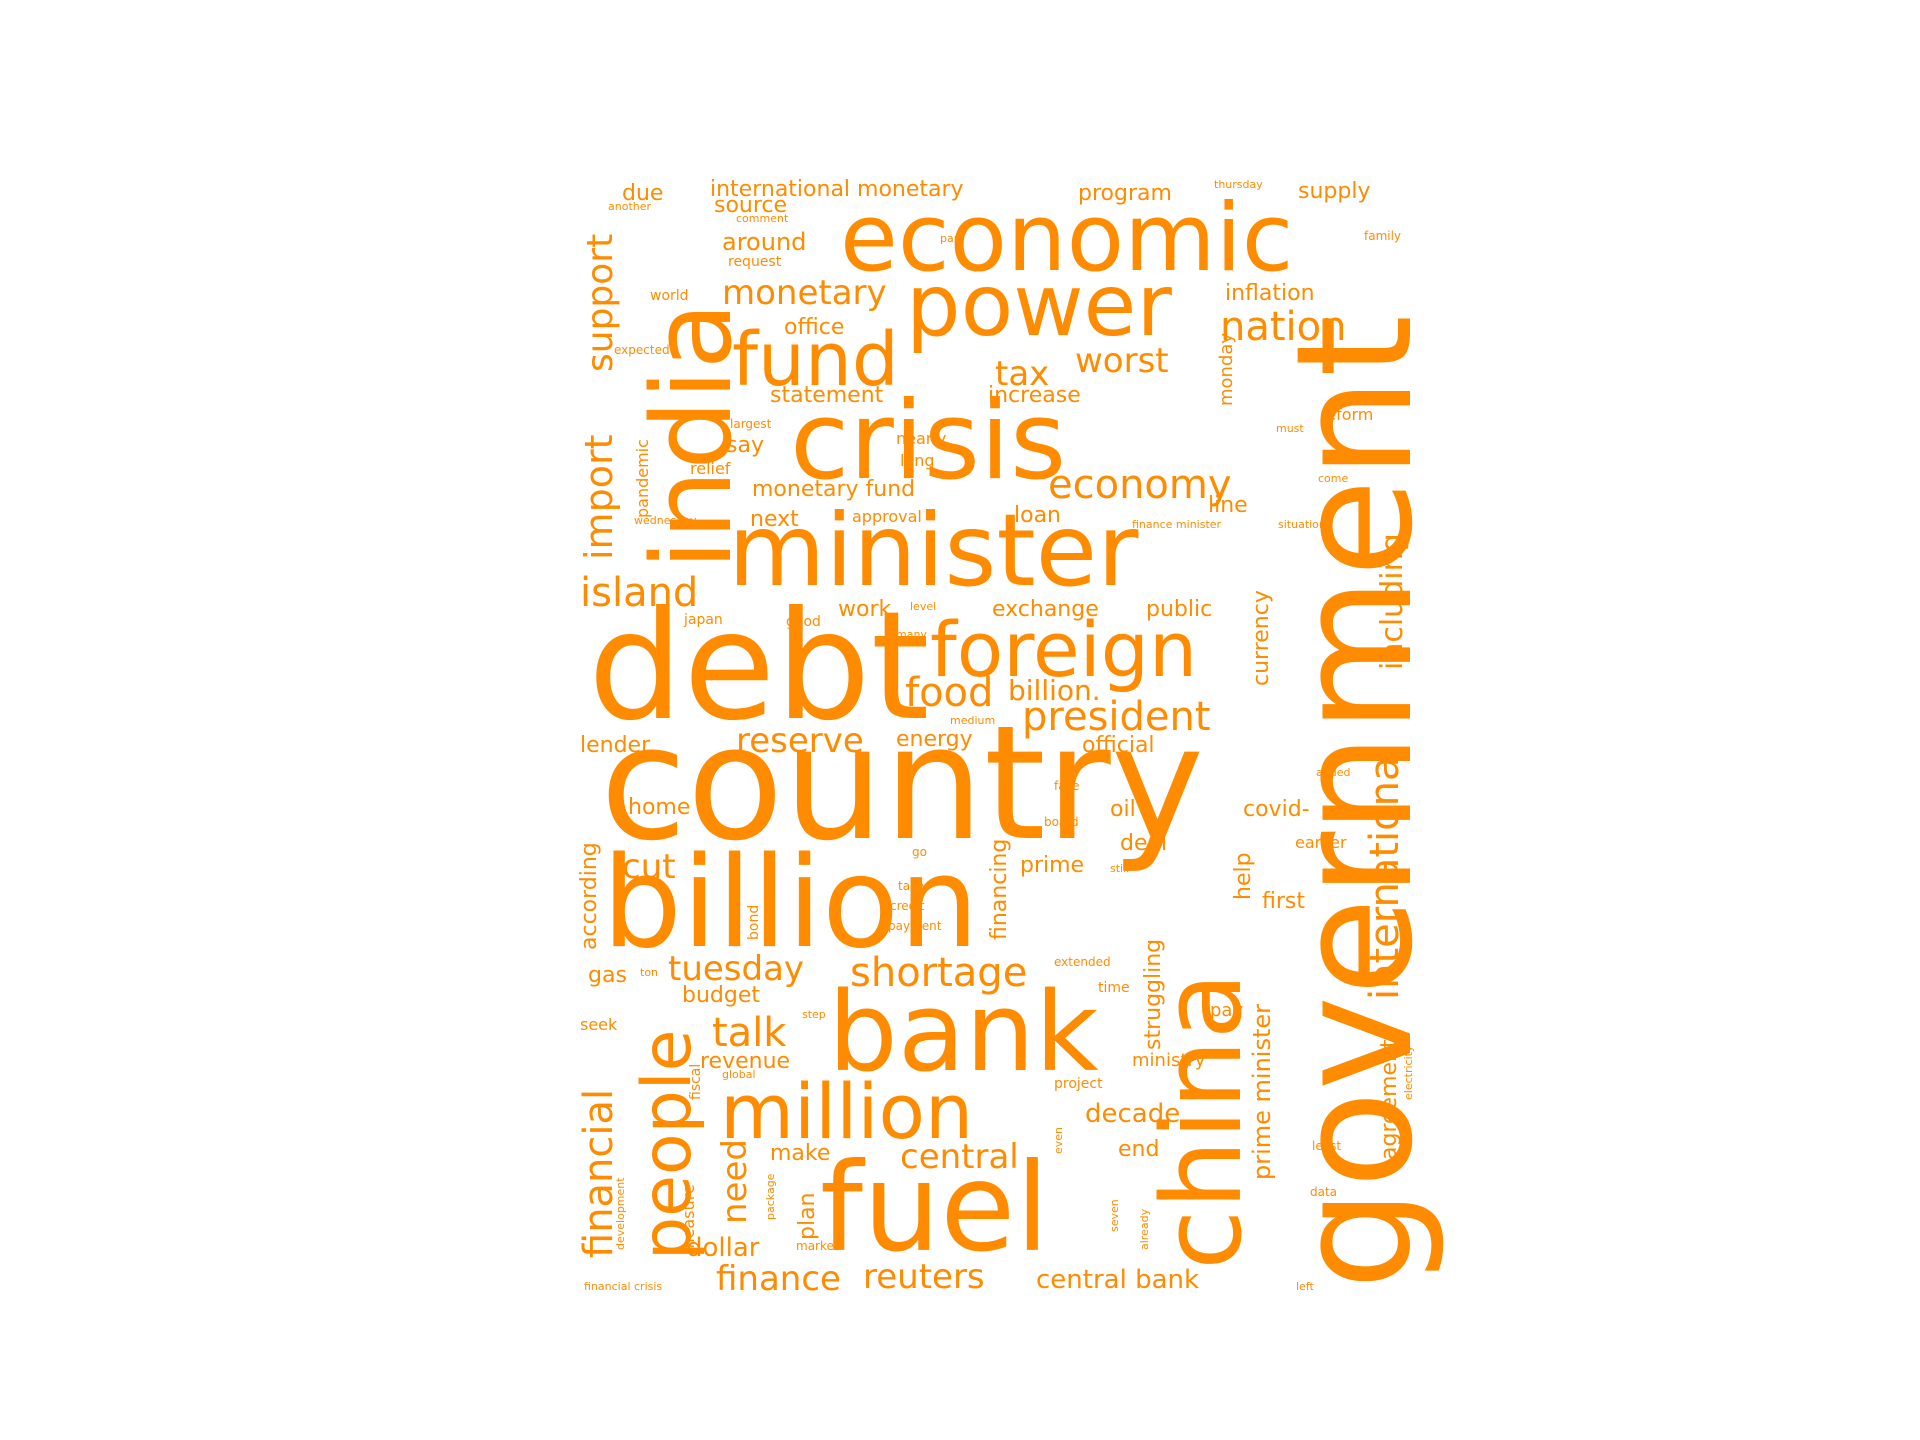 Image resolution: width=1920 pixels, height=1440 pixels. Describe the element at coordinates (1334, 191) in the screenshot. I see `word-supply: supply` at that location.